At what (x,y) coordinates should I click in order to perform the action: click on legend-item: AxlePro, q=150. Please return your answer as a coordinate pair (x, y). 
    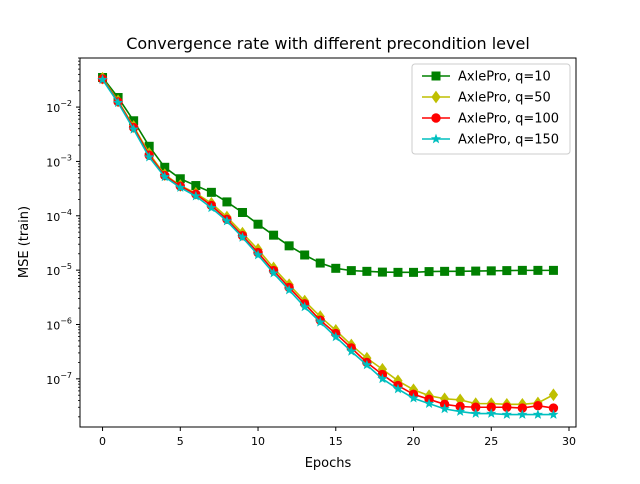
    Looking at the image, I should click on (490, 140).